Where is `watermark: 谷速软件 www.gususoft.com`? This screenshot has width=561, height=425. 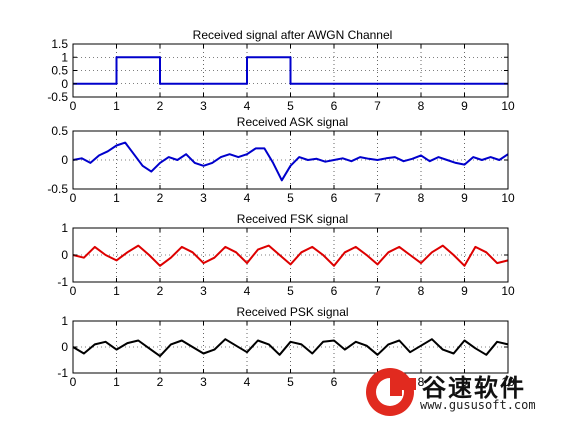
watermark: 谷速软件 www.gususoft.com is located at coordinates (460, 390).